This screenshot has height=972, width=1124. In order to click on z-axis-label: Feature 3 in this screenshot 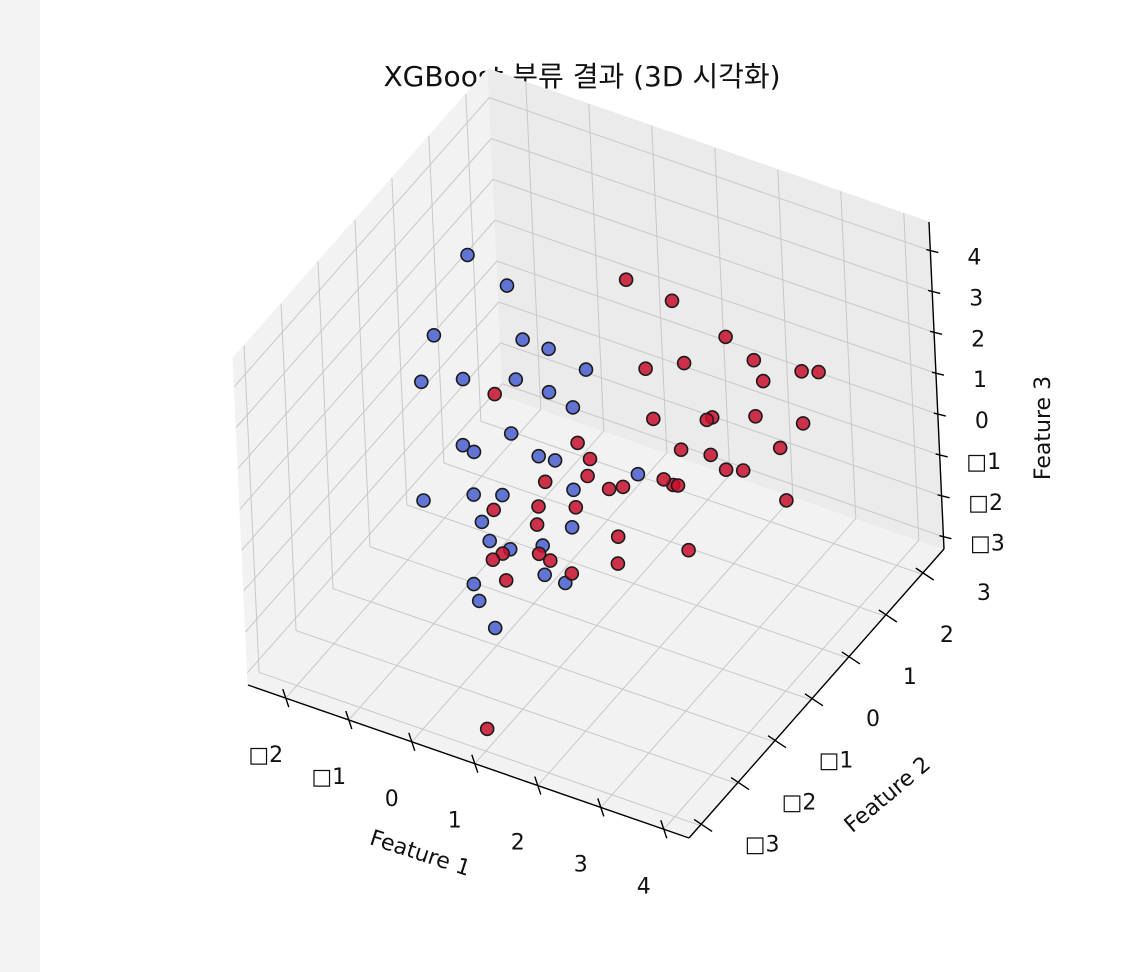, I will do `click(1043, 428)`.